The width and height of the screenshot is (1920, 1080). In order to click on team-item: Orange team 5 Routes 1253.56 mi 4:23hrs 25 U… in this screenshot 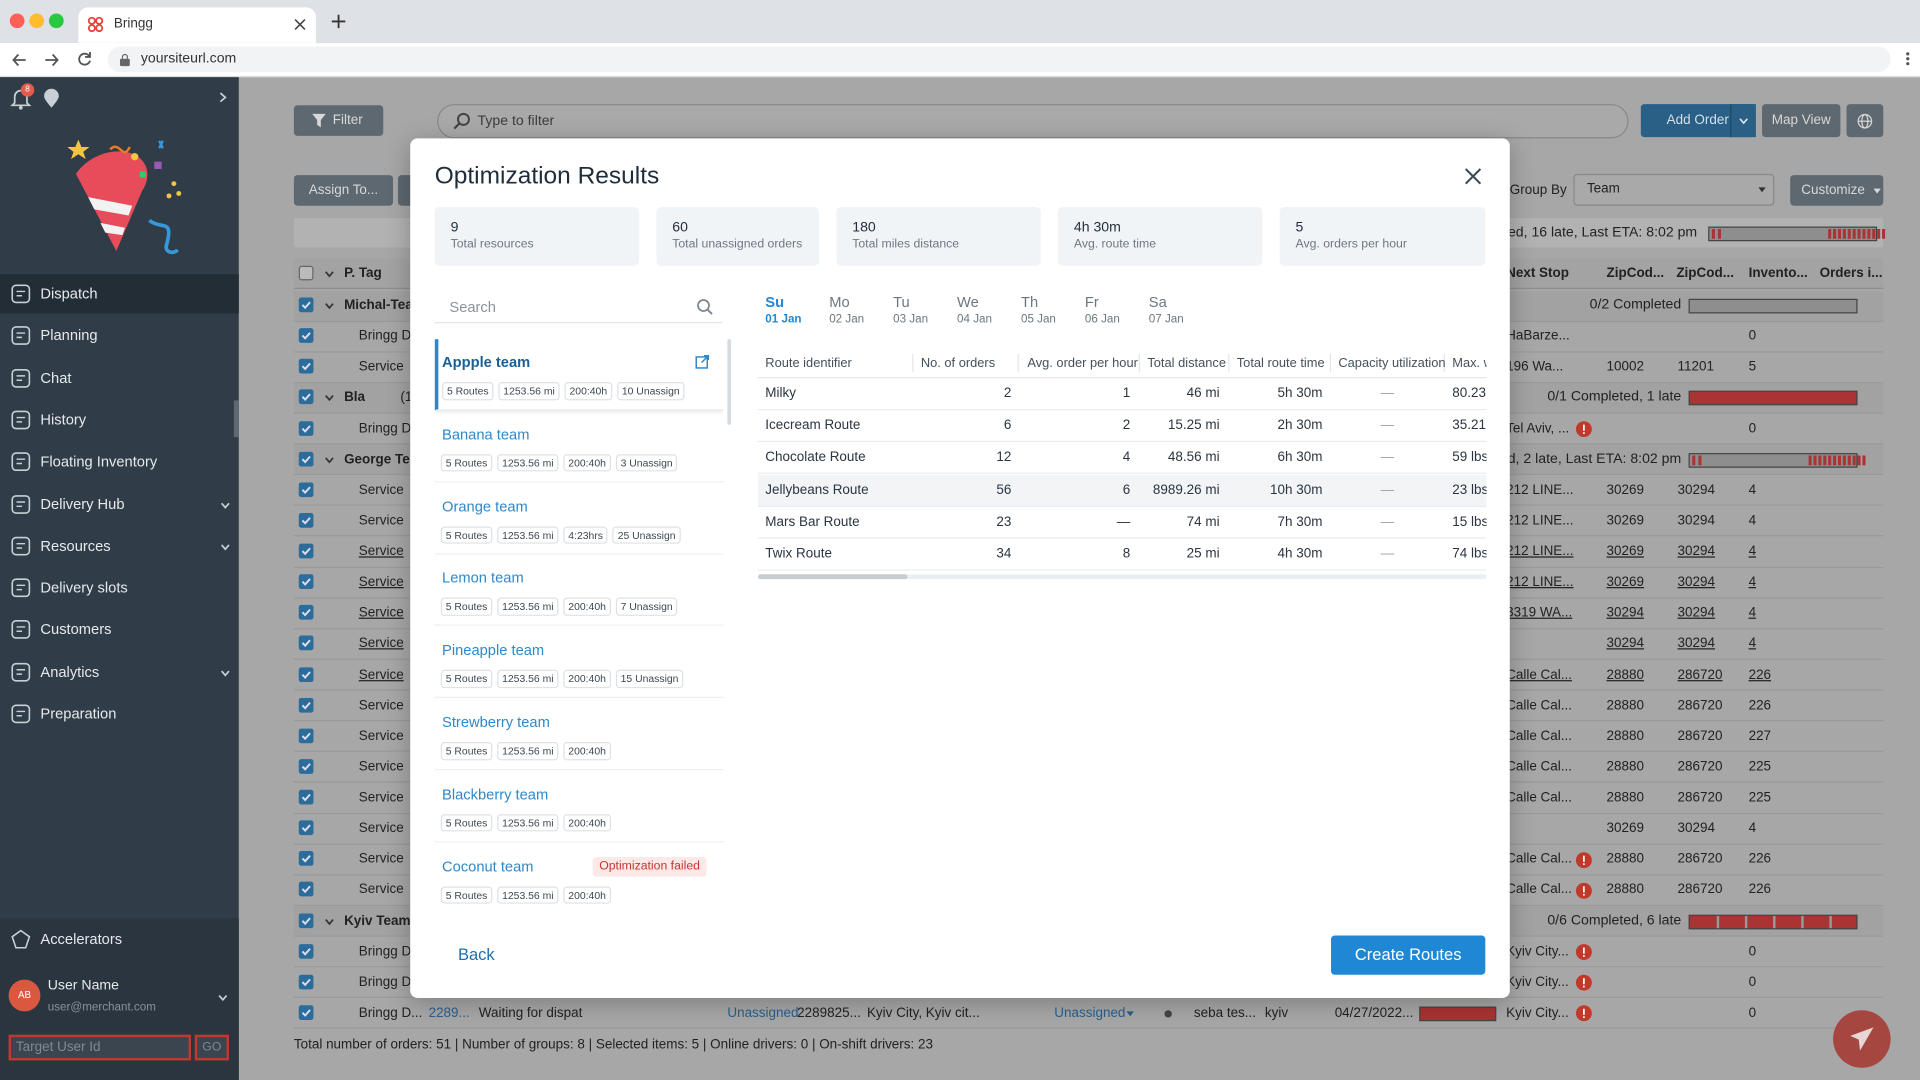, I will do `click(579, 519)`.